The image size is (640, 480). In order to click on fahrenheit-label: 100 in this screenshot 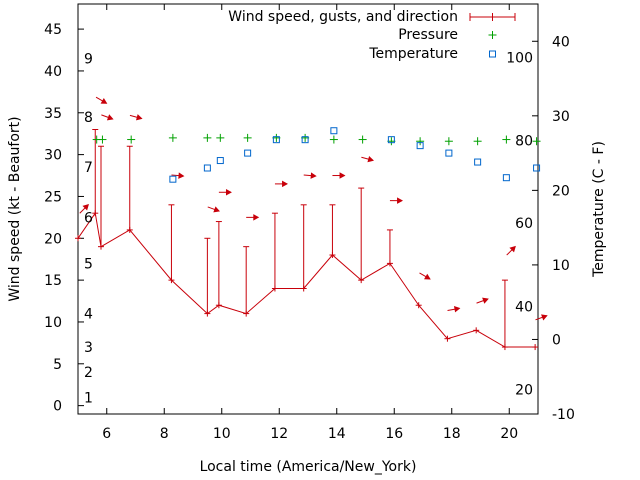, I will do `click(519, 59)`.